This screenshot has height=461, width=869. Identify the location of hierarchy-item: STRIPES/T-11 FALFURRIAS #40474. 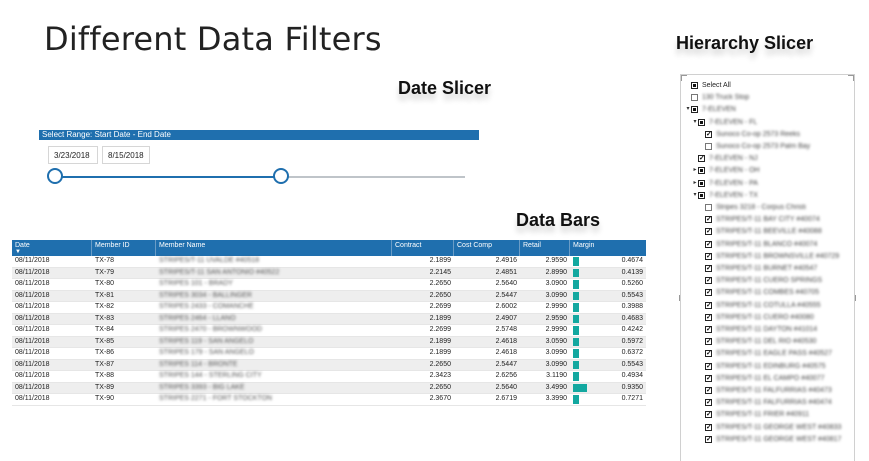
(765, 402).